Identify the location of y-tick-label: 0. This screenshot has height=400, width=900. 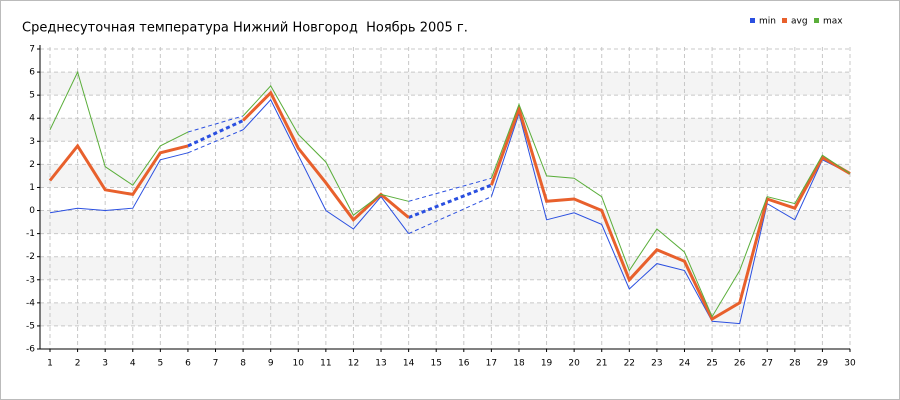
(32, 211).